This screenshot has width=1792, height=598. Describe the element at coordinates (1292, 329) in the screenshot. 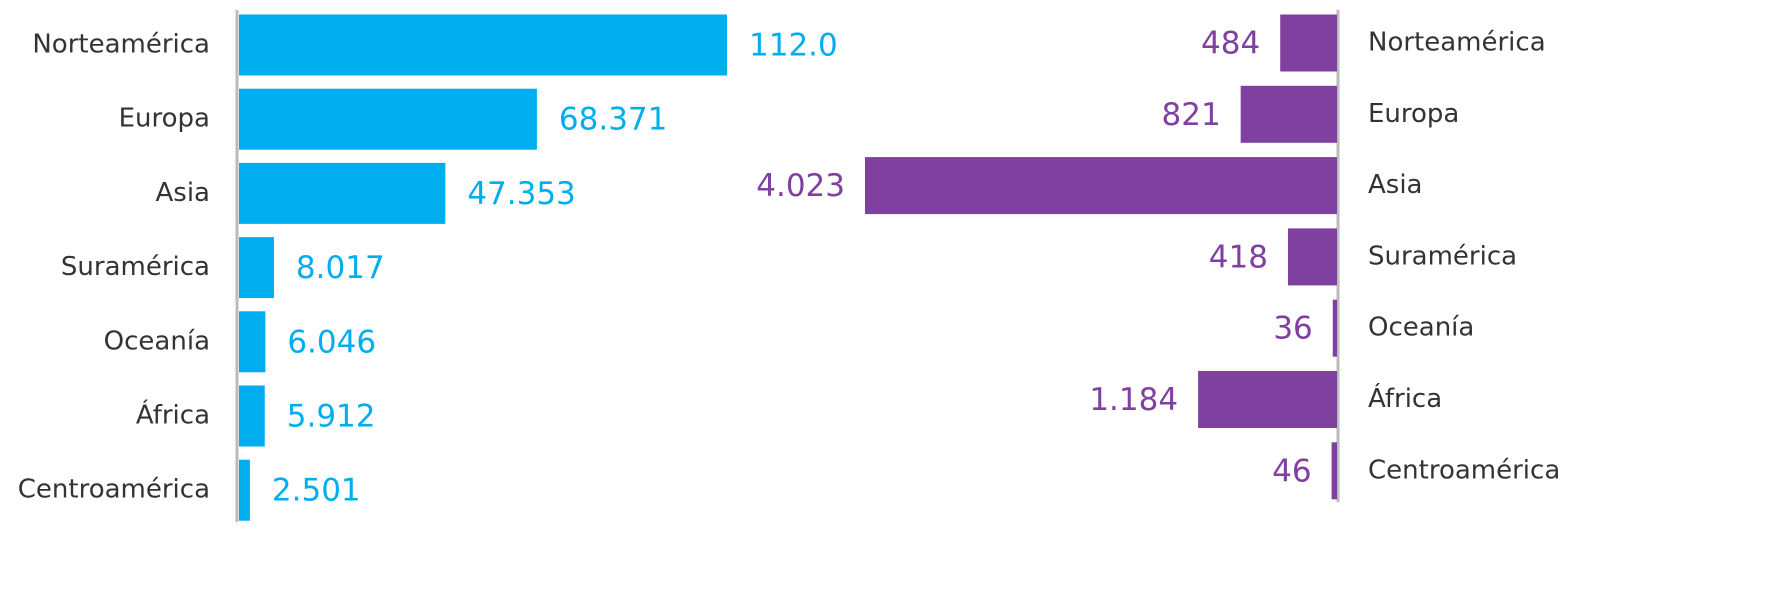

I see `value-label: 36` at that location.